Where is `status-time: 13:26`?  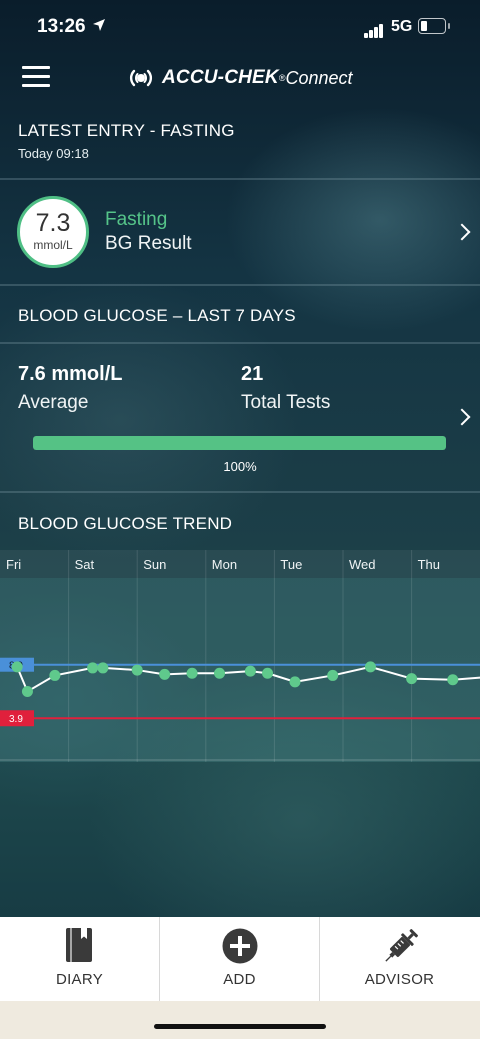 status-time: 13:26 is located at coordinates (61, 26).